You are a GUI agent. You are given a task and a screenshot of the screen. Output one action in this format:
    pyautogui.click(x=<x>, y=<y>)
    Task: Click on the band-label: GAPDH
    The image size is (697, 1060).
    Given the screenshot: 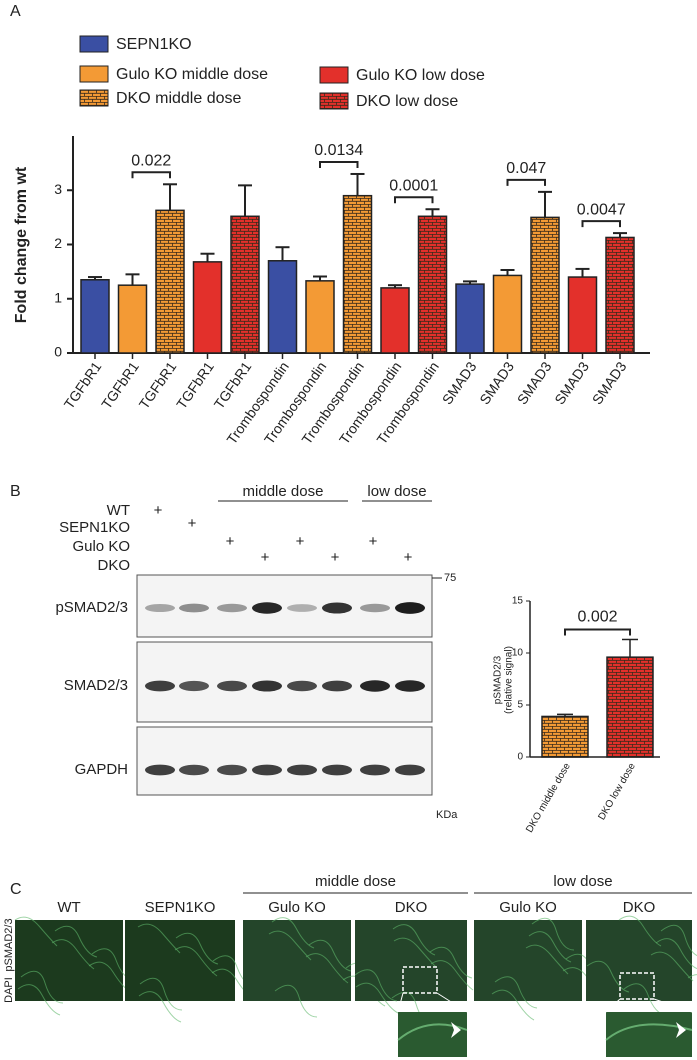 What is the action you would take?
    pyautogui.click(x=101, y=769)
    